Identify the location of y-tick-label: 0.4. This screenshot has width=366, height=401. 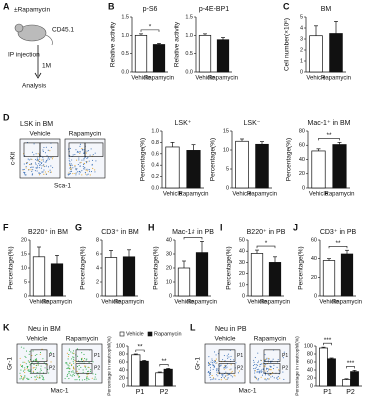
(155, 166).